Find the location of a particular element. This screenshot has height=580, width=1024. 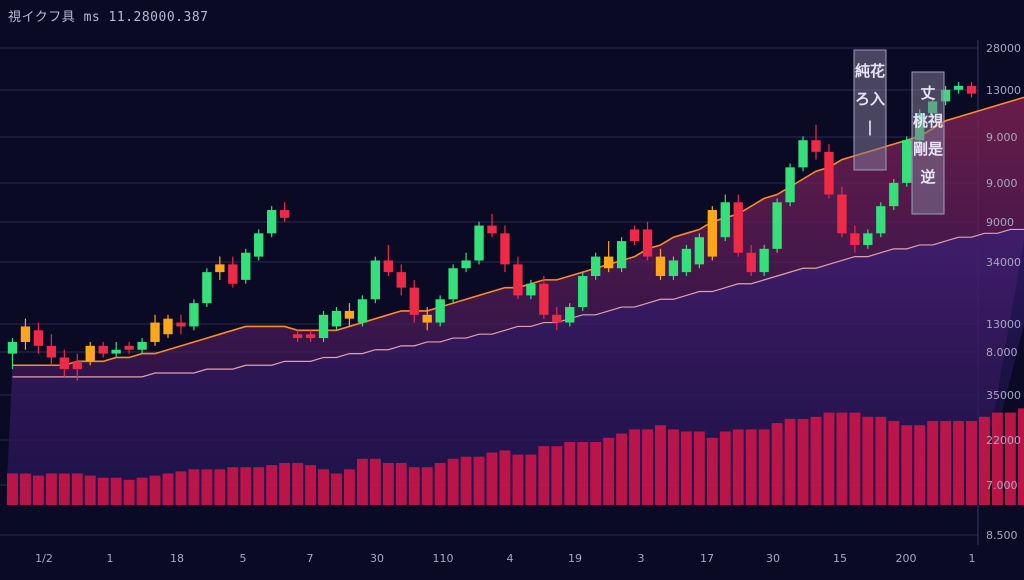

x-tick-label: 3 is located at coordinates (641, 558).